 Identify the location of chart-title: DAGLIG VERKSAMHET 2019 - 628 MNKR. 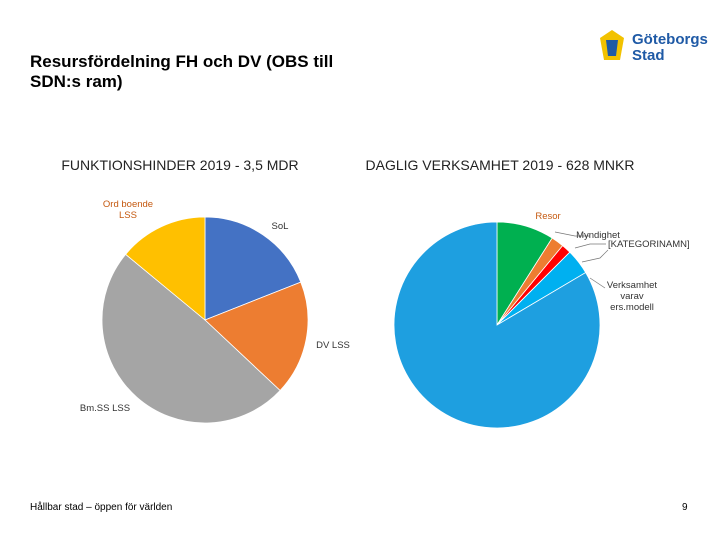
(500, 165).